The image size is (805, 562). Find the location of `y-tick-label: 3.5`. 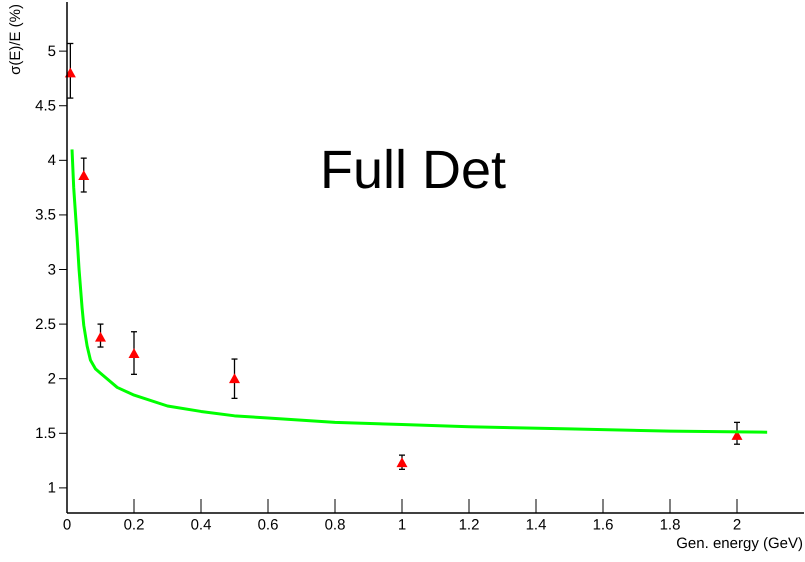

y-tick-label: 3.5 is located at coordinates (45, 215).